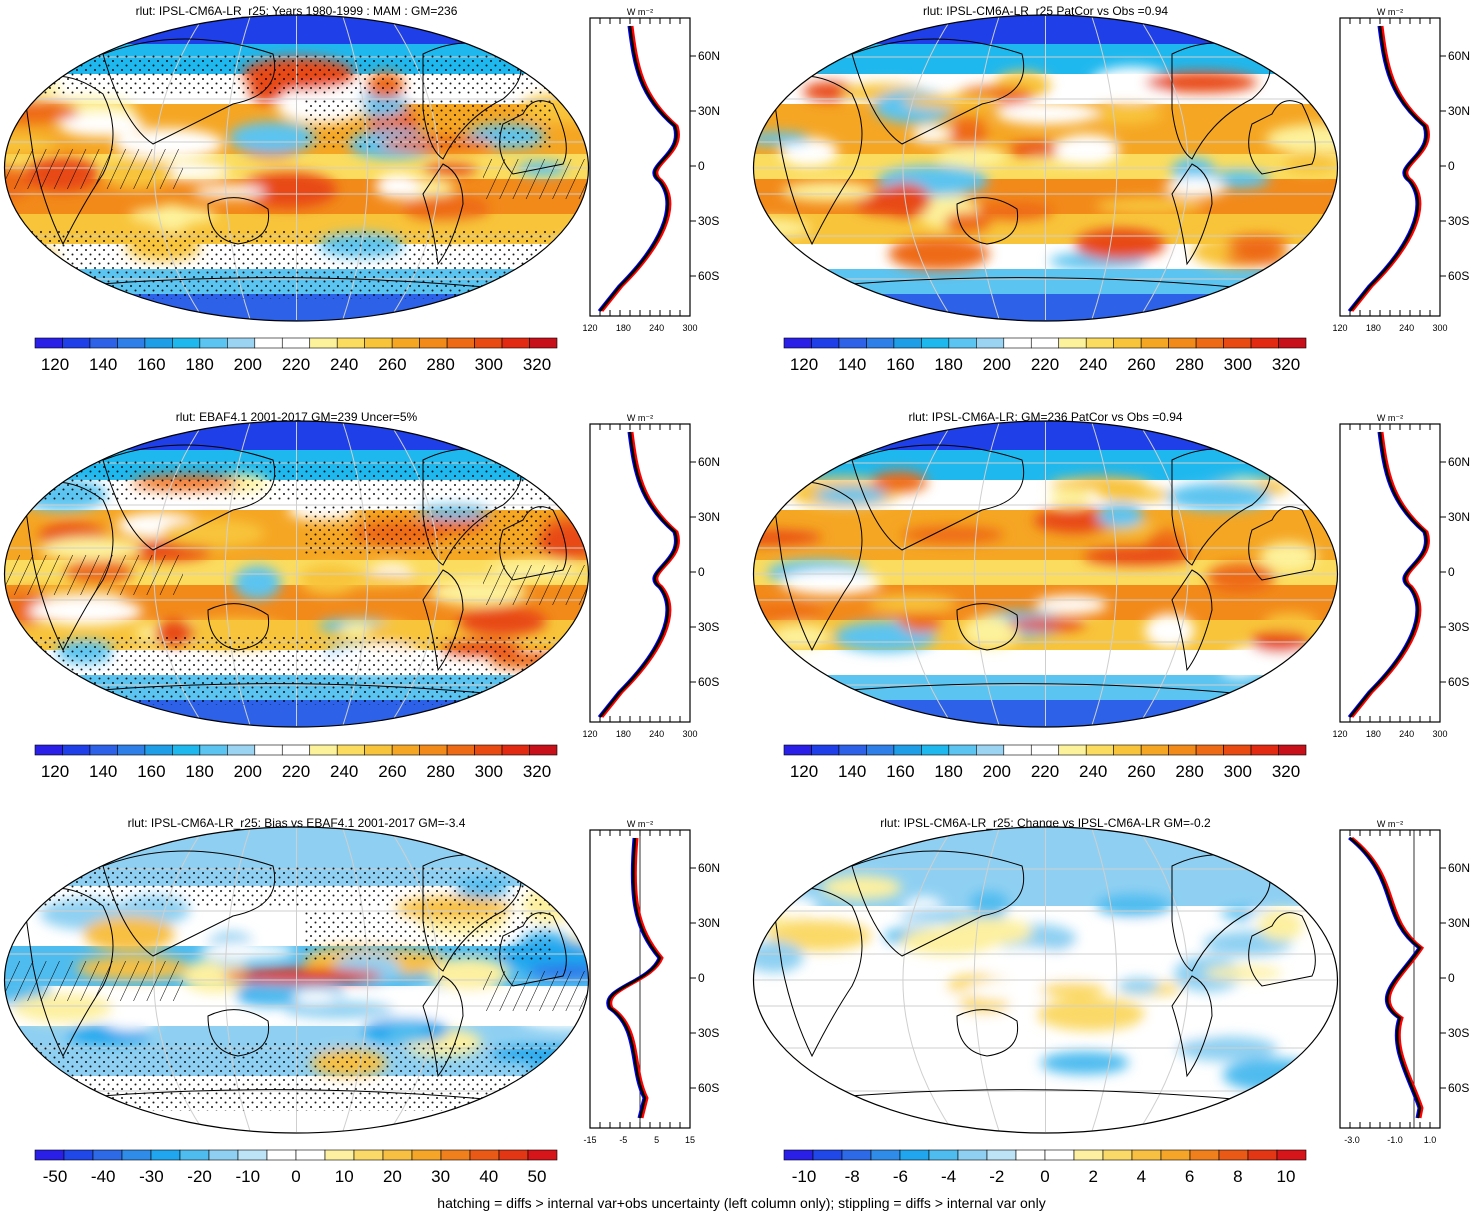  I want to click on colorbar-label: -2, so click(996, 1176).